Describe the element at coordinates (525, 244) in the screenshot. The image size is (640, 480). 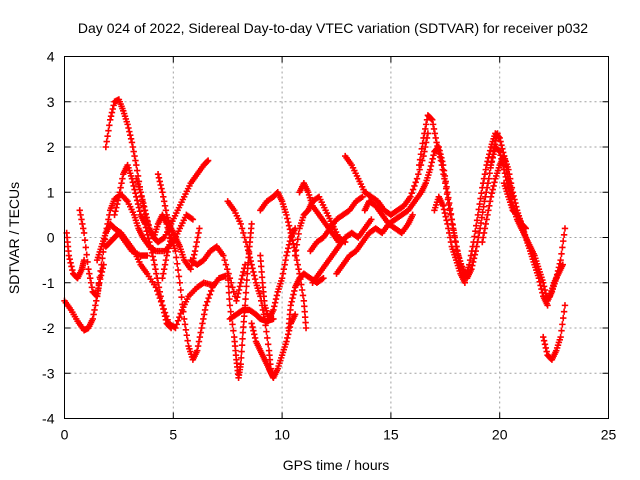
I see `series-arc31` at that location.